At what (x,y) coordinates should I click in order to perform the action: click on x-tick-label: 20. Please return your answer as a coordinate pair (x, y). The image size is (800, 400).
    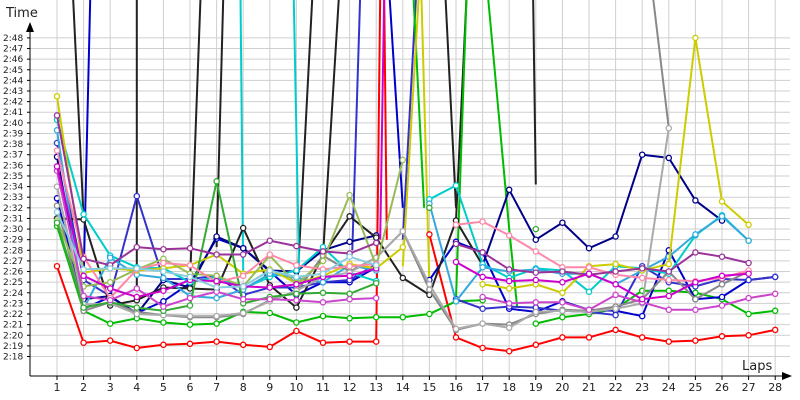
    Looking at the image, I should click on (562, 387).